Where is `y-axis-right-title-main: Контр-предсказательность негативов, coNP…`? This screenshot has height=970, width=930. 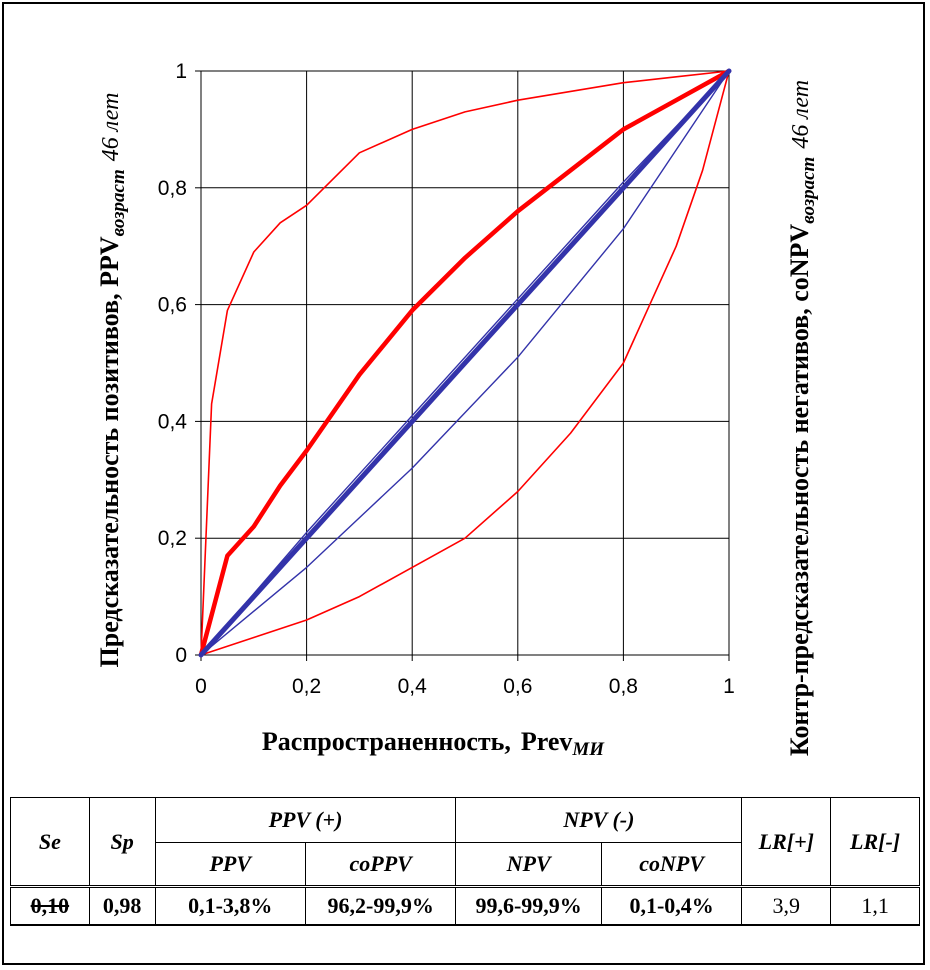
y-axis-right-title-main: Контр-предсказательность негативов, coNP… is located at coordinates (799, 490).